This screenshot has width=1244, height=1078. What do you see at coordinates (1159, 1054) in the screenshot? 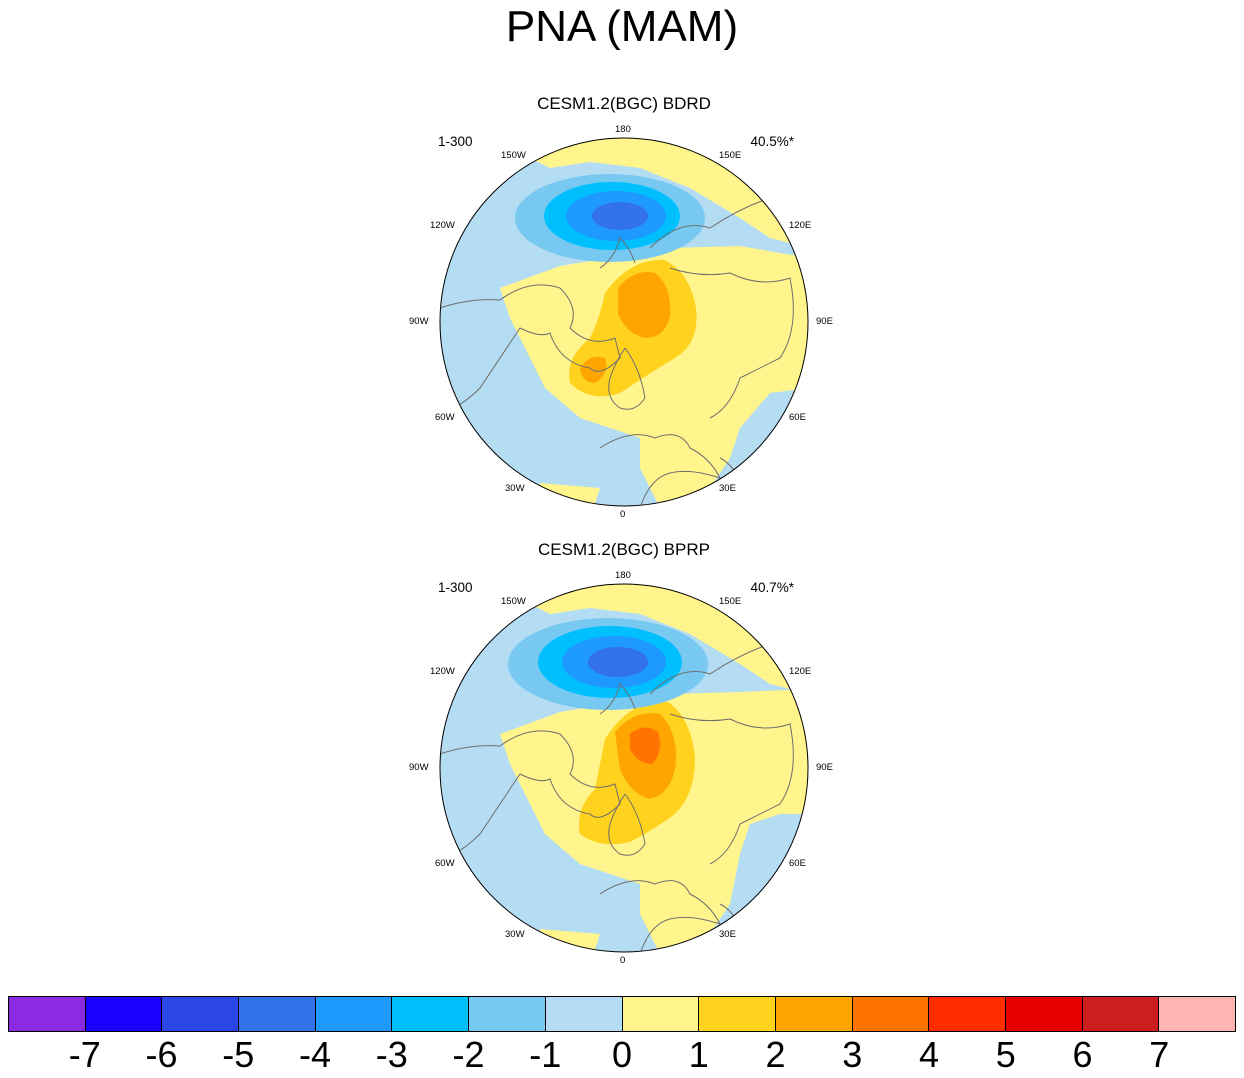
I see `colorbar-tick-label: 7` at bounding box center [1159, 1054].